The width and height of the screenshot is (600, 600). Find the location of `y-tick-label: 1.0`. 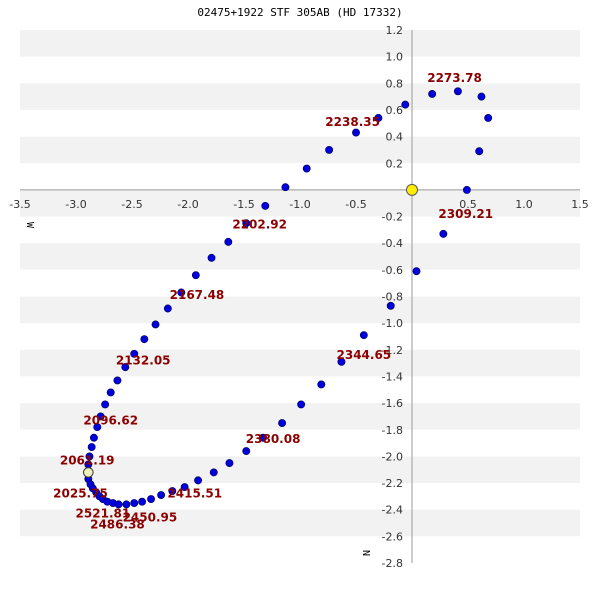

y-tick-label: 1.0 is located at coordinates (395, 57).